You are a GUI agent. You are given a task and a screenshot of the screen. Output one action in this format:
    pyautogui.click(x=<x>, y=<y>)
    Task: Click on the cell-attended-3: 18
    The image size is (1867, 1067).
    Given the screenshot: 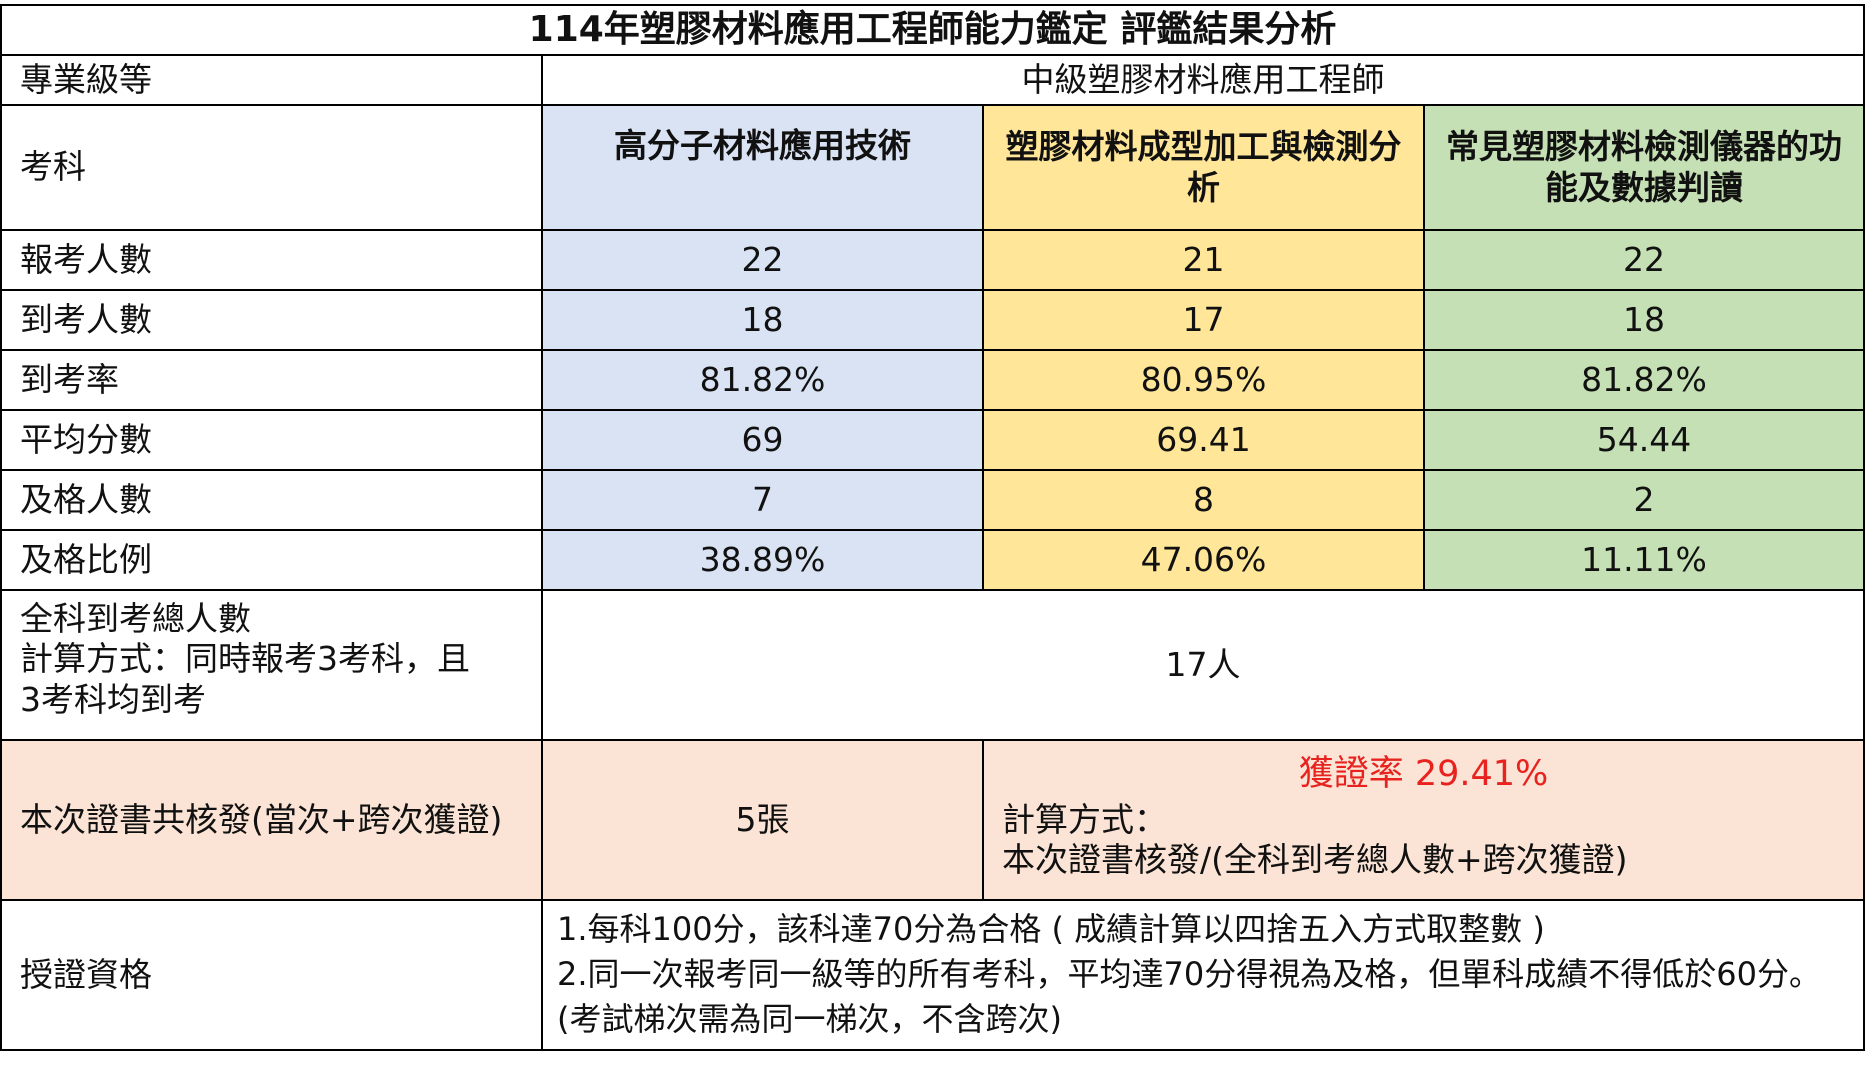 What is the action you would take?
    pyautogui.click(x=1645, y=321)
    